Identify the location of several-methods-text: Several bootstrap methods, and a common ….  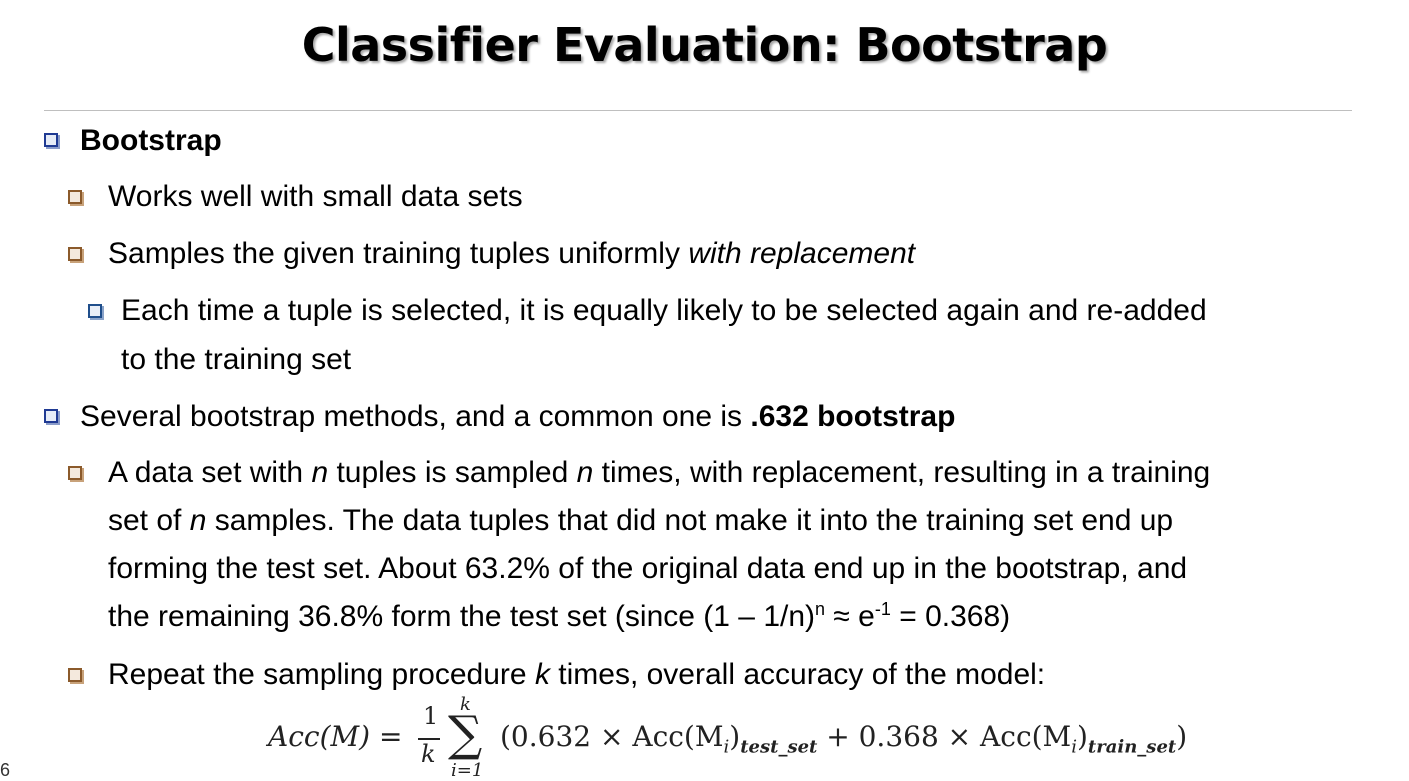
(415, 416).